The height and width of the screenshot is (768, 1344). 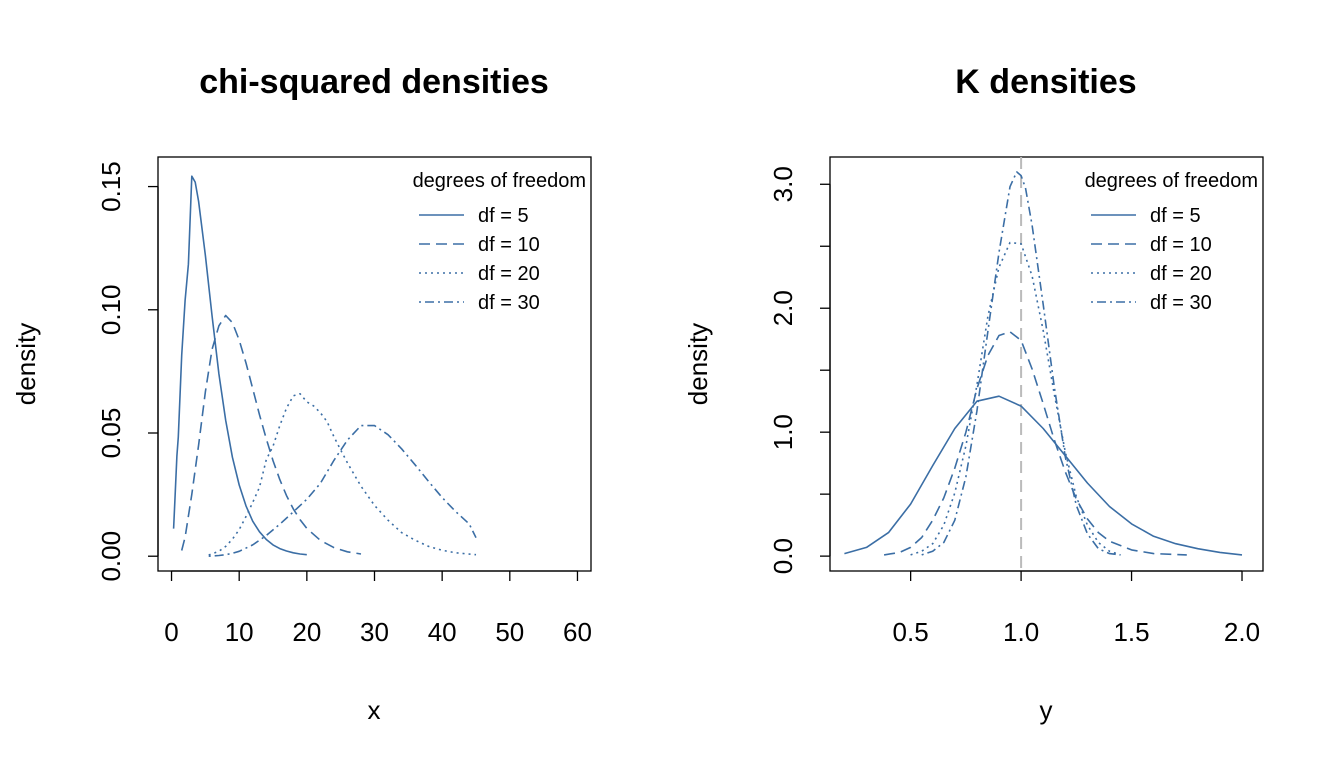 What do you see at coordinates (783, 308) in the screenshot?
I see `y-tick-label: 2.0` at bounding box center [783, 308].